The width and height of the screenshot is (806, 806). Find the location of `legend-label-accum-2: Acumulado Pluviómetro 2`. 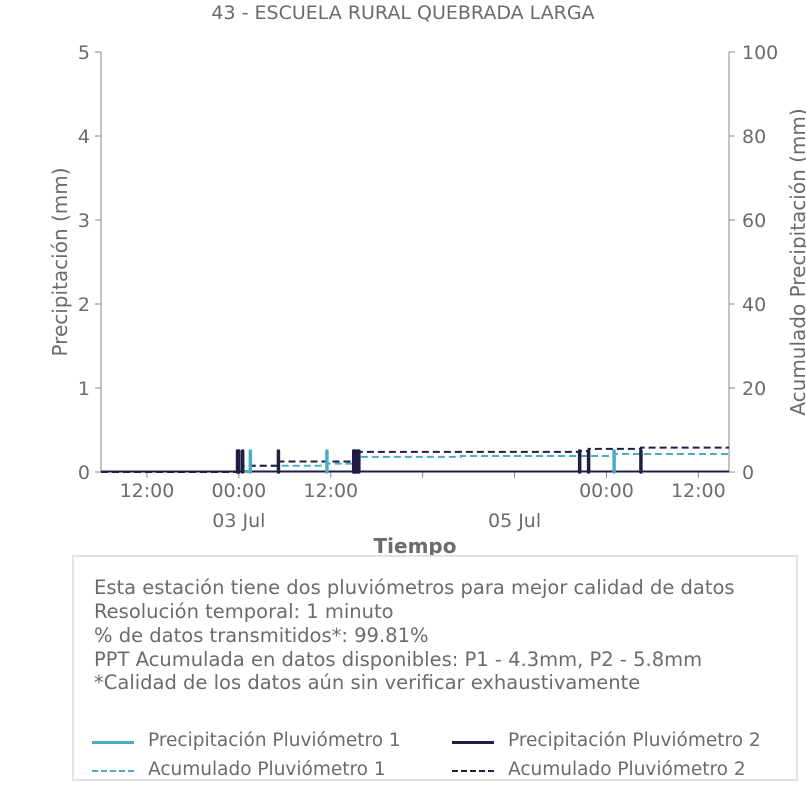

legend-label-accum-2: Acumulado Pluviómetro 2 is located at coordinates (627, 769).